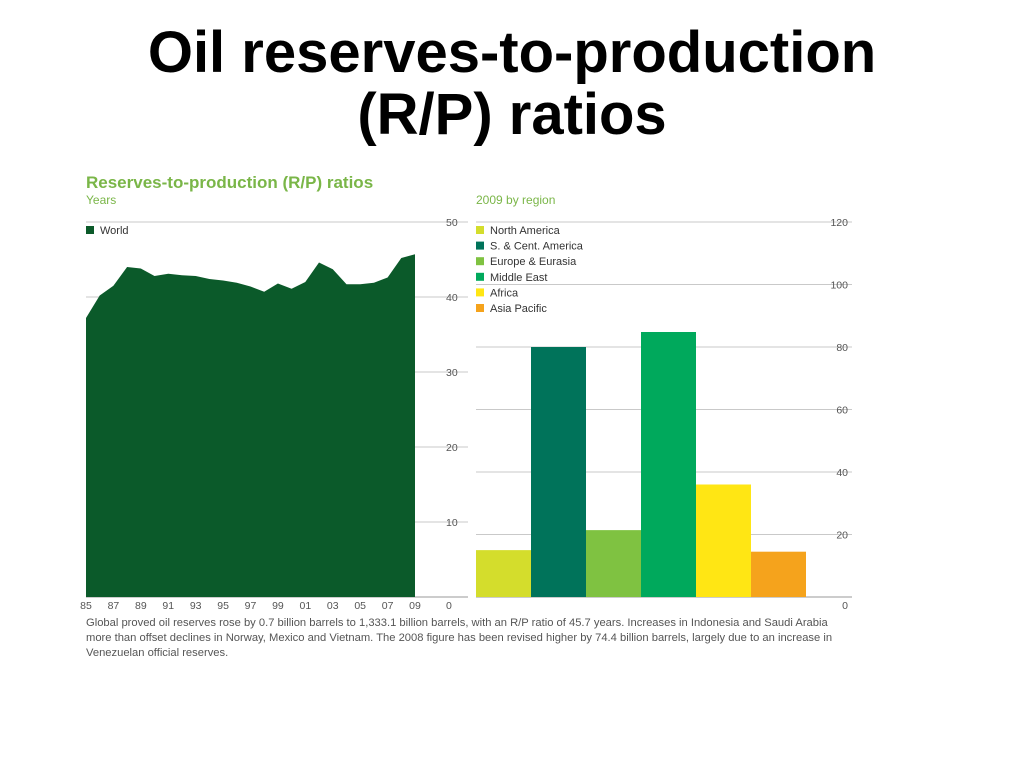 The image size is (1024, 768). Describe the element at coordinates (114, 231) in the screenshot. I see `legend-label-world: World` at that location.